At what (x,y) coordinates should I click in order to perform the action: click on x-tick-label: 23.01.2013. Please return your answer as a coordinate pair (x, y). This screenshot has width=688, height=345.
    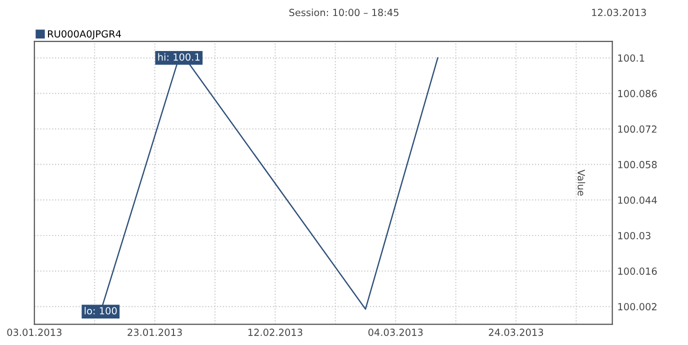
    Looking at the image, I should click on (155, 332).